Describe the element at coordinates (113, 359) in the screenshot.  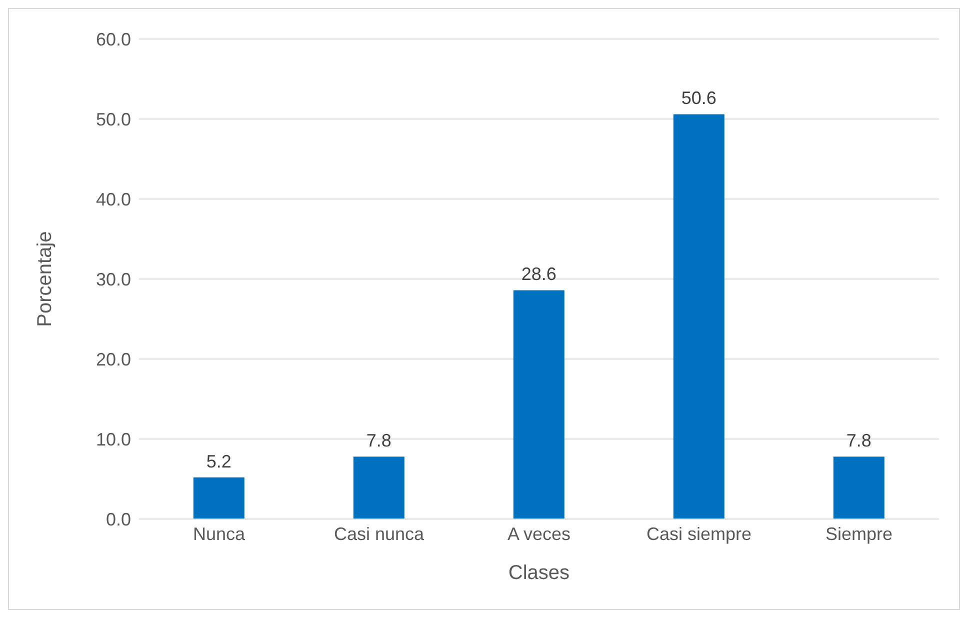
I see `y-tick-label: 20.0` at that location.